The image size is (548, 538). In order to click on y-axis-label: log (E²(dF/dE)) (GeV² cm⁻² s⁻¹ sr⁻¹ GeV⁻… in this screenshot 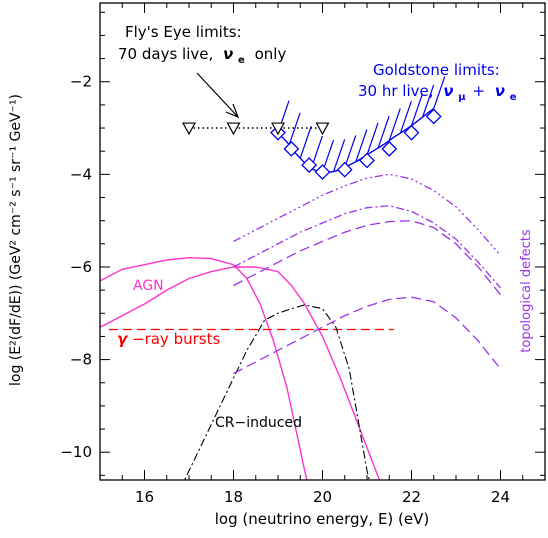, I will do `click(16, 240)`.